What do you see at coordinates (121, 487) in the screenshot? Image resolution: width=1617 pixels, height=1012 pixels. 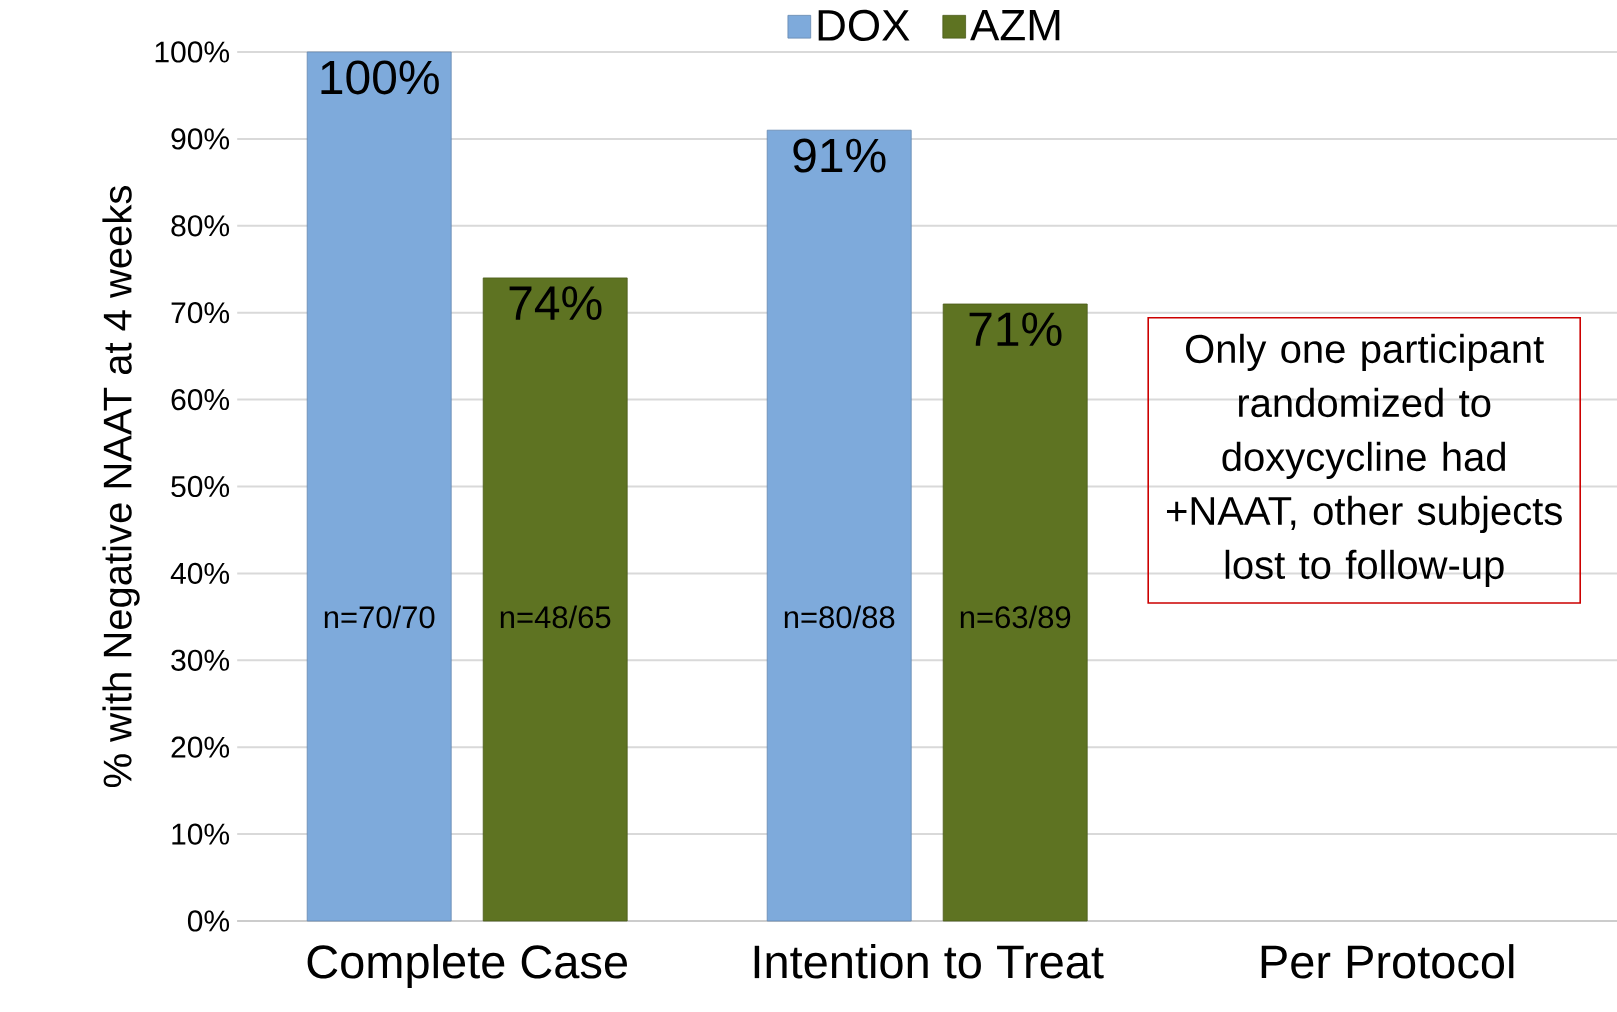 I see `y-axis-title: % with Negative NAAT at 4 weeks` at bounding box center [121, 487].